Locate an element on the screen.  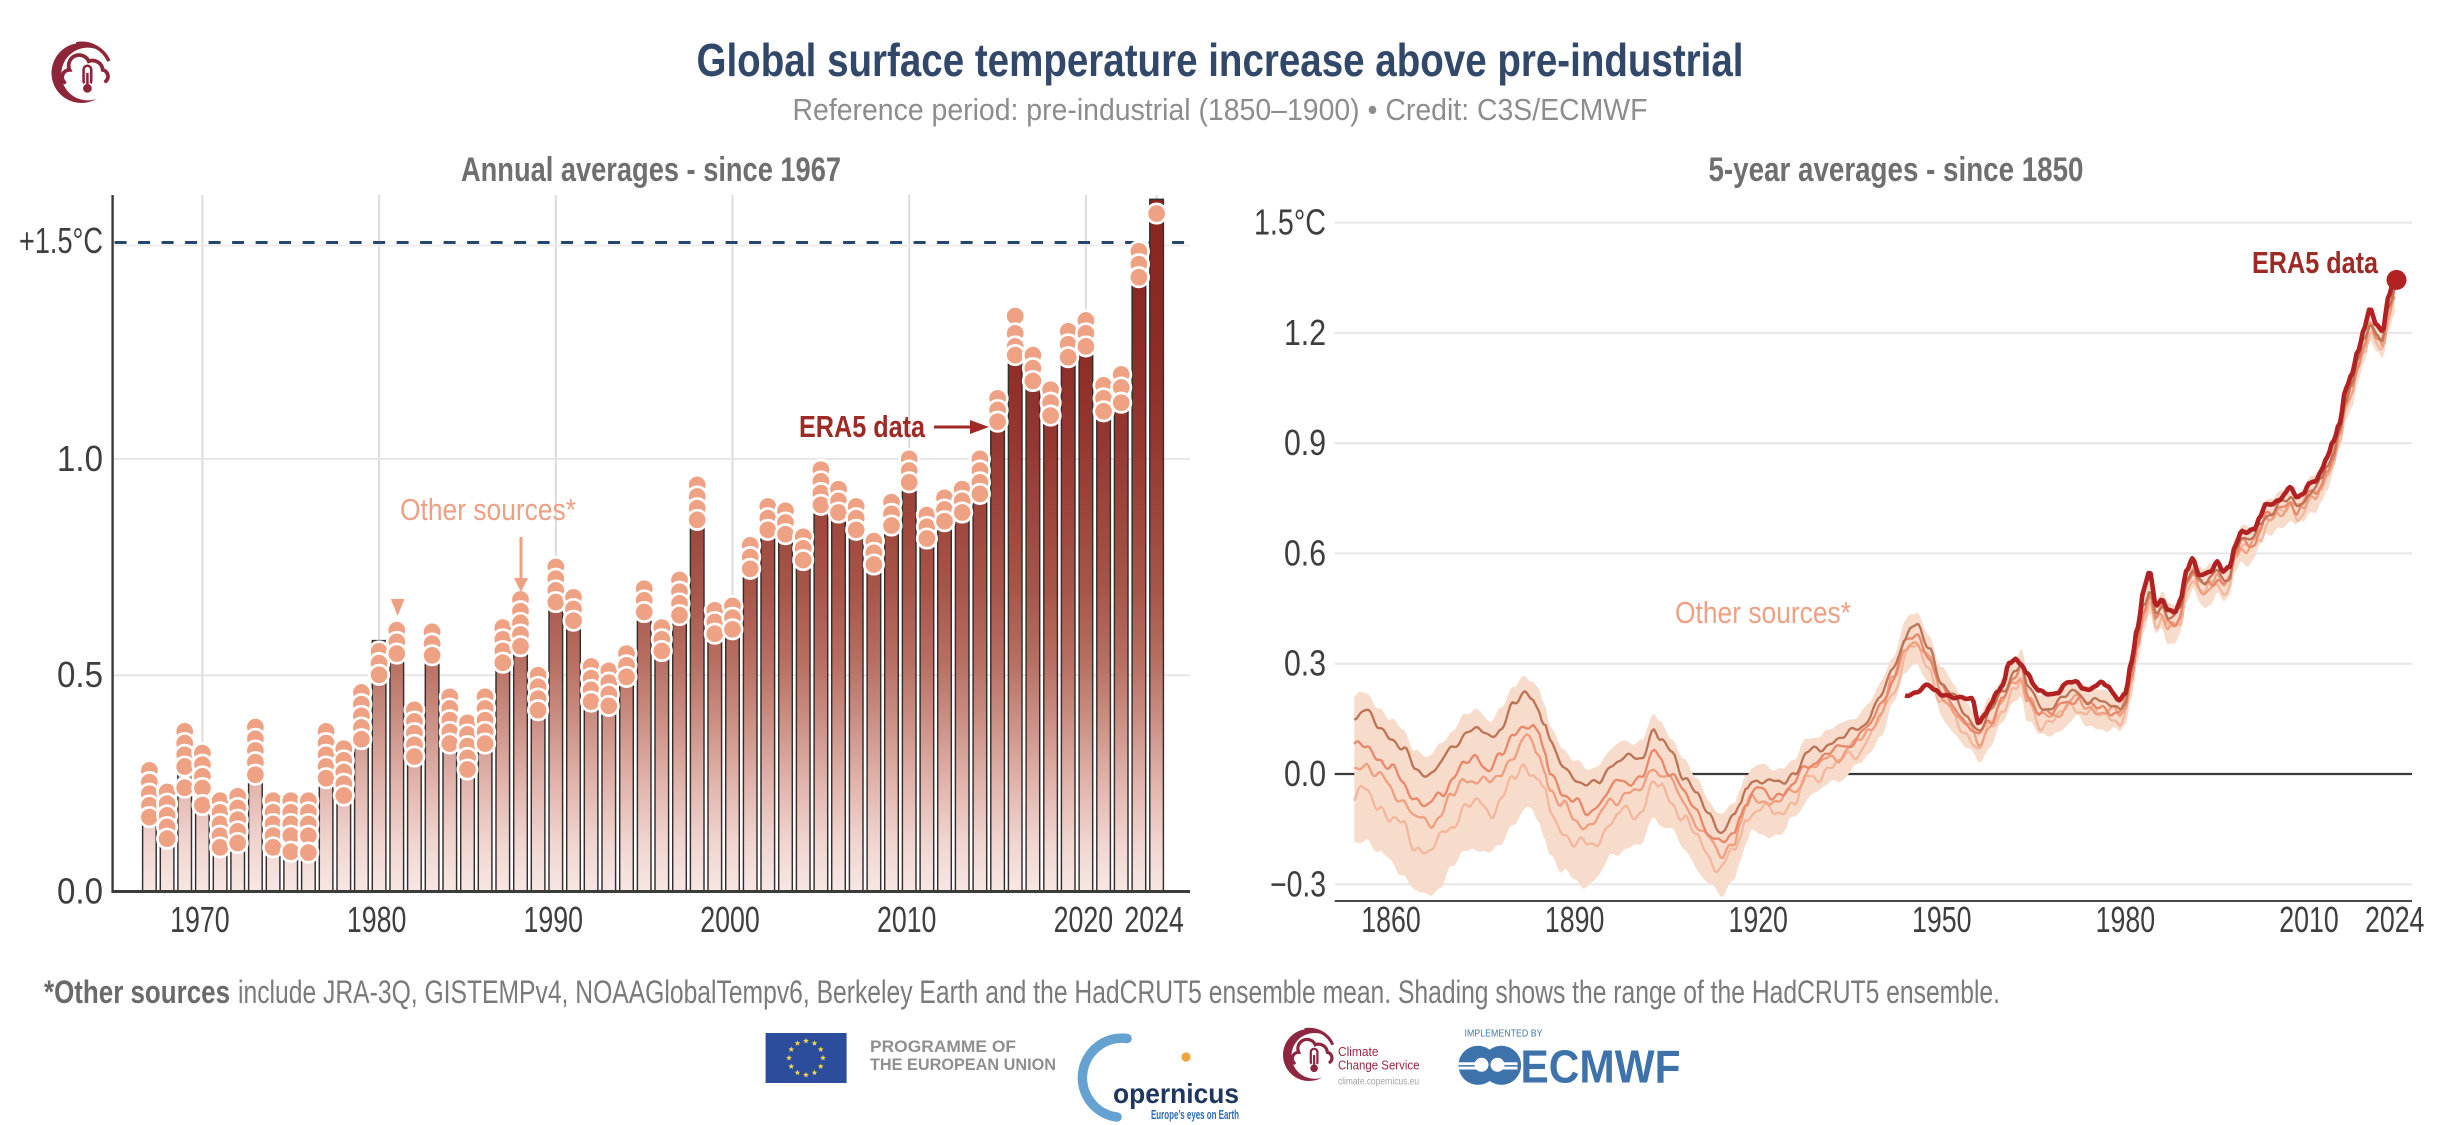
svg-text: 1.0 is located at coordinates (80, 458).